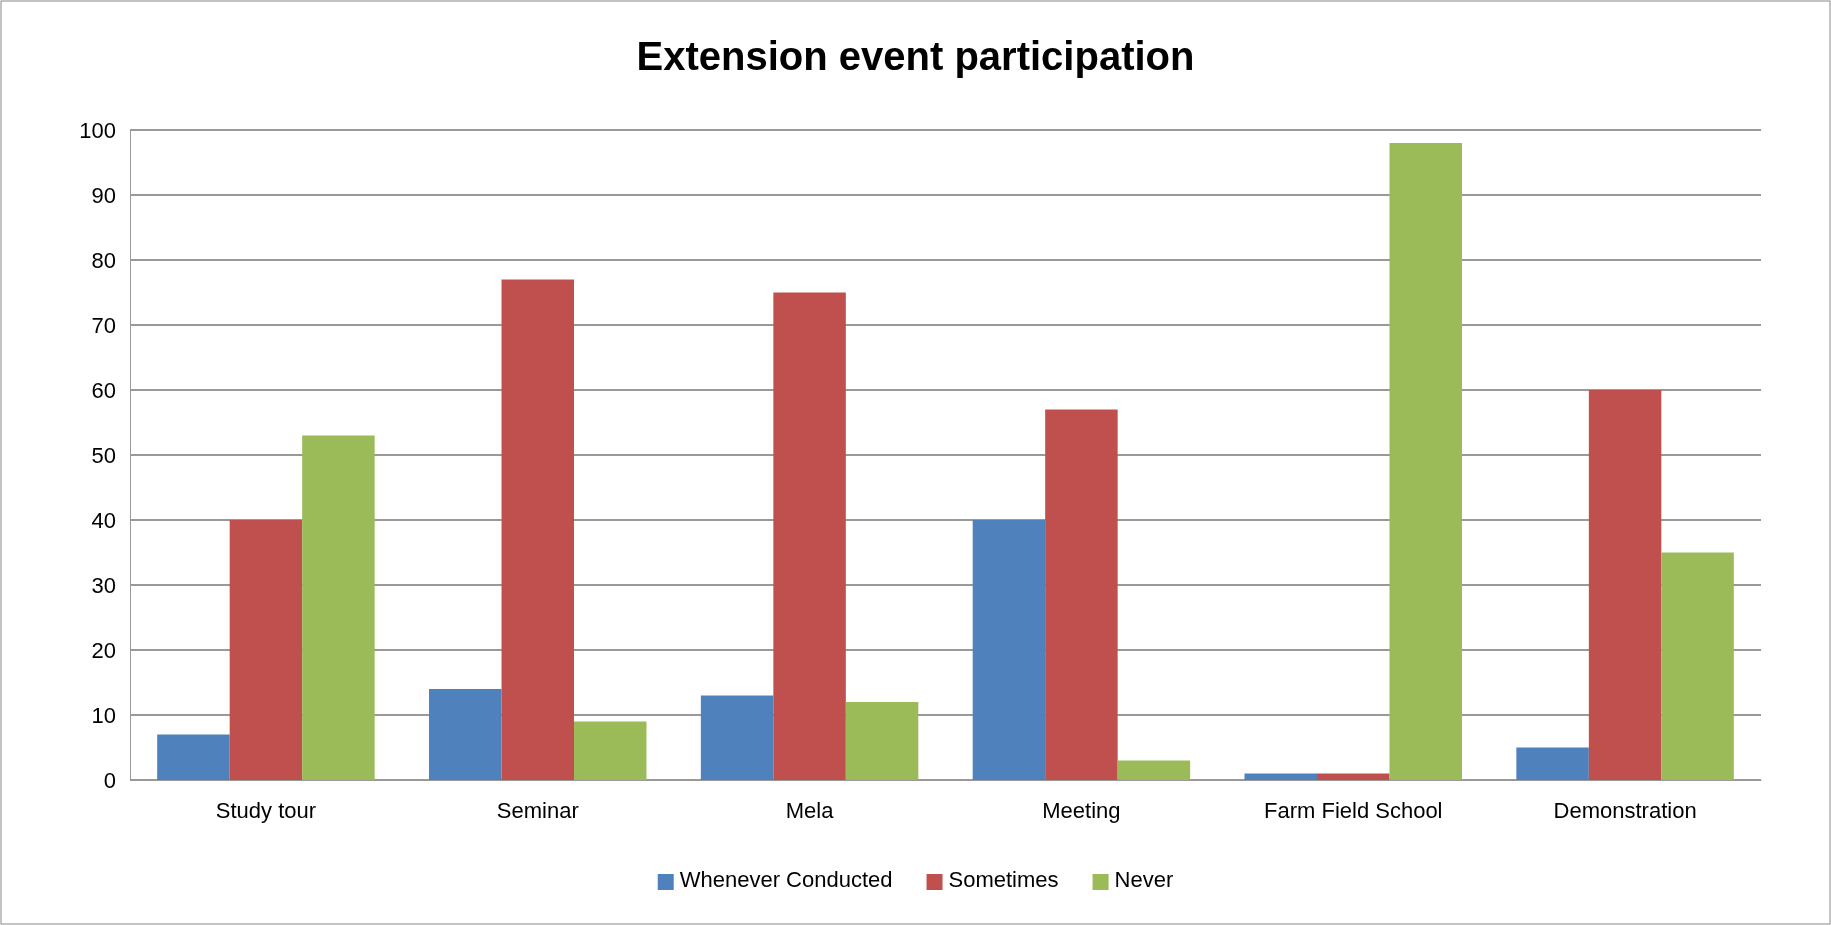 This screenshot has width=1831, height=925. What do you see at coordinates (103, 390) in the screenshot?
I see `y-tick-label: 60` at bounding box center [103, 390].